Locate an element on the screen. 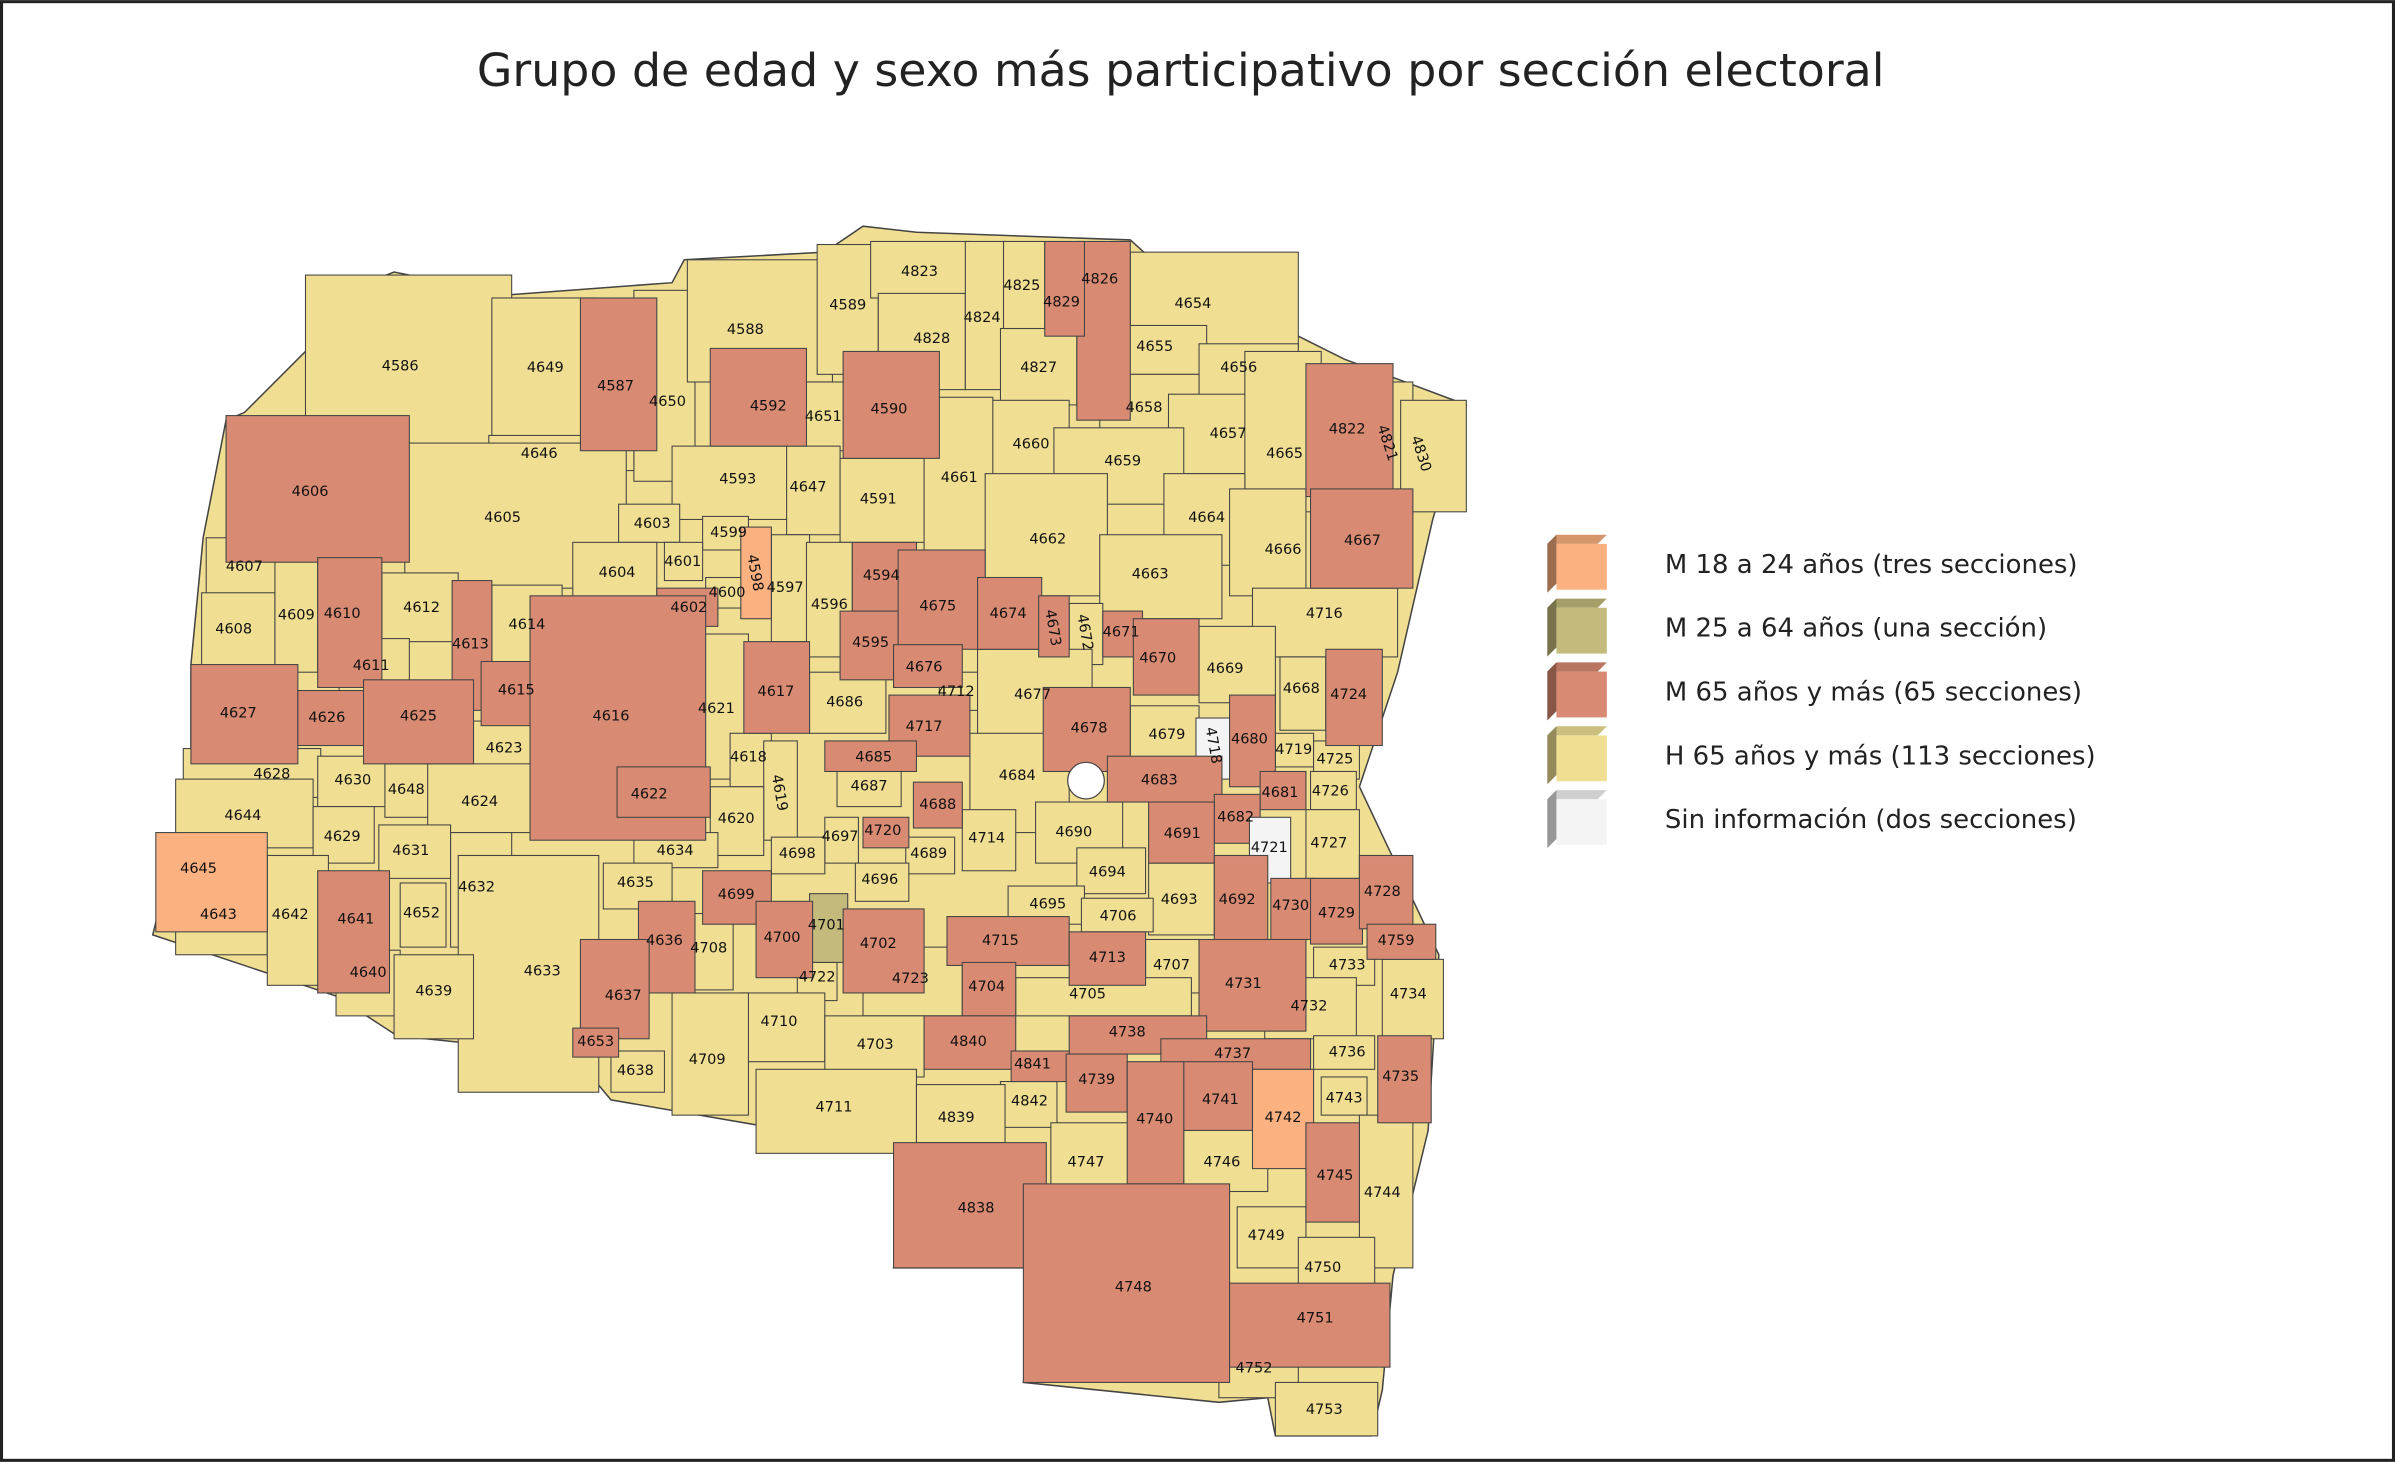 The height and width of the screenshot is (1462, 2395). section-label: 4664 is located at coordinates (1206, 518).